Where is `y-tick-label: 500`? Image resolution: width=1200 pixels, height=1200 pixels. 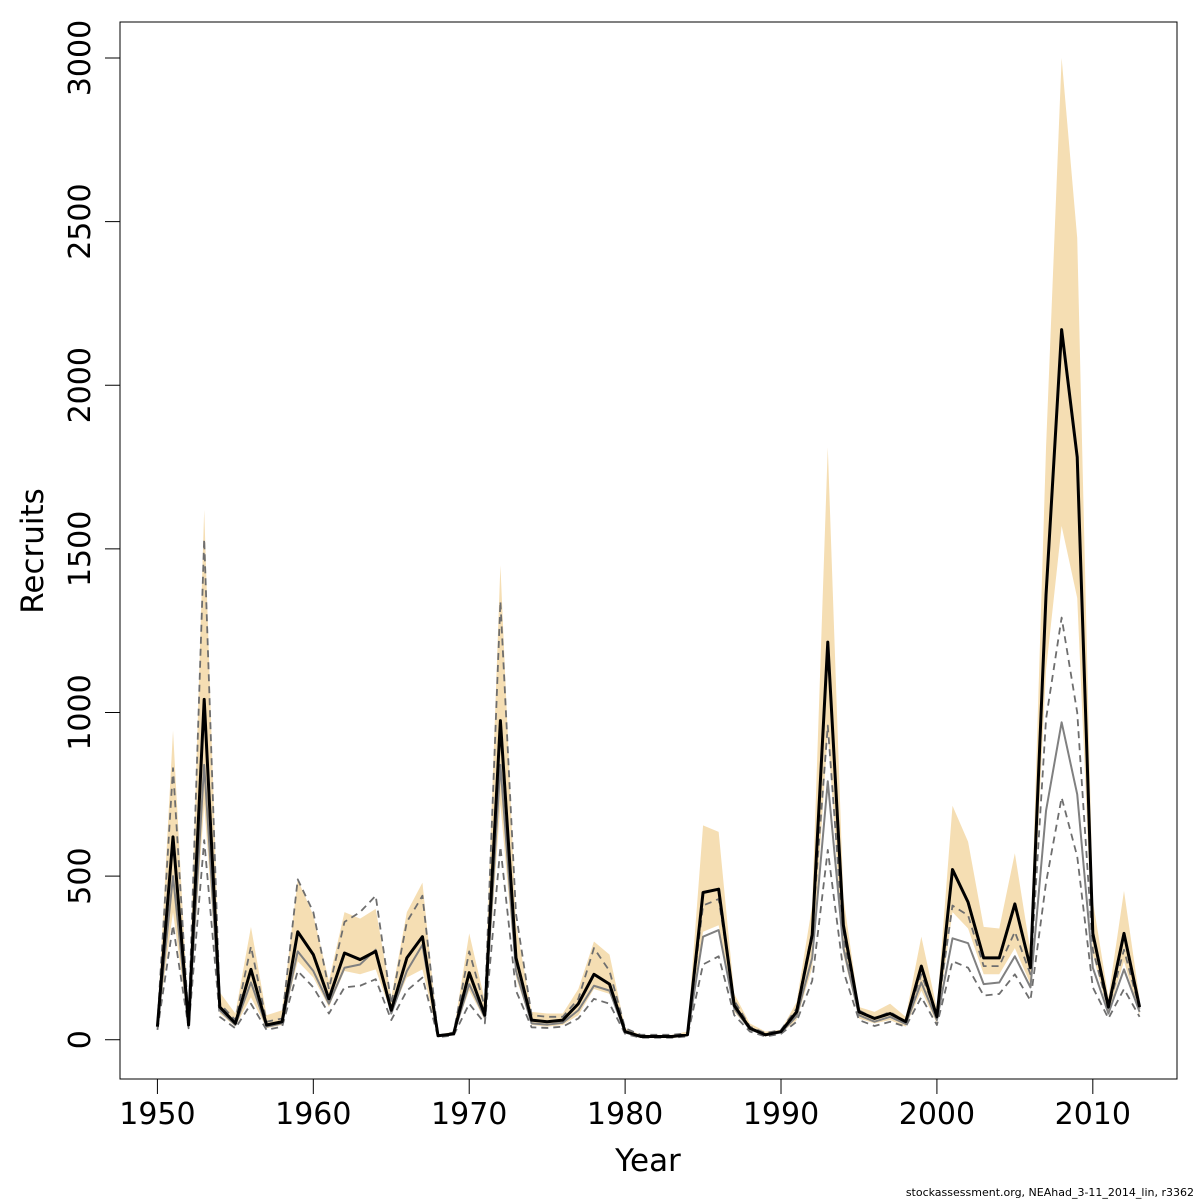
y-tick-label: 500 is located at coordinates (80, 875).